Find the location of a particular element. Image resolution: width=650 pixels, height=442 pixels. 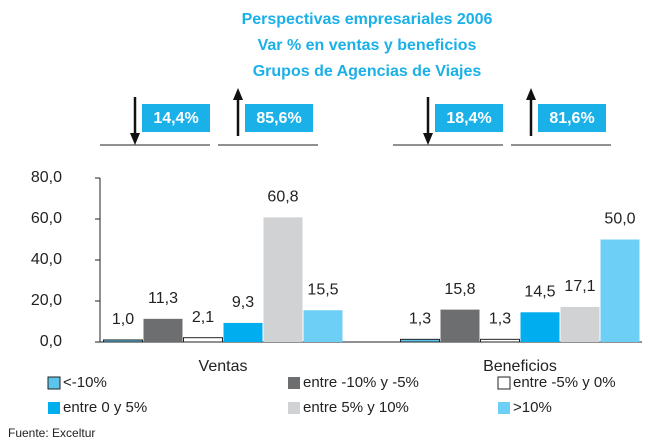

chart-title: Var % en ventas y beneficios is located at coordinates (367, 45).